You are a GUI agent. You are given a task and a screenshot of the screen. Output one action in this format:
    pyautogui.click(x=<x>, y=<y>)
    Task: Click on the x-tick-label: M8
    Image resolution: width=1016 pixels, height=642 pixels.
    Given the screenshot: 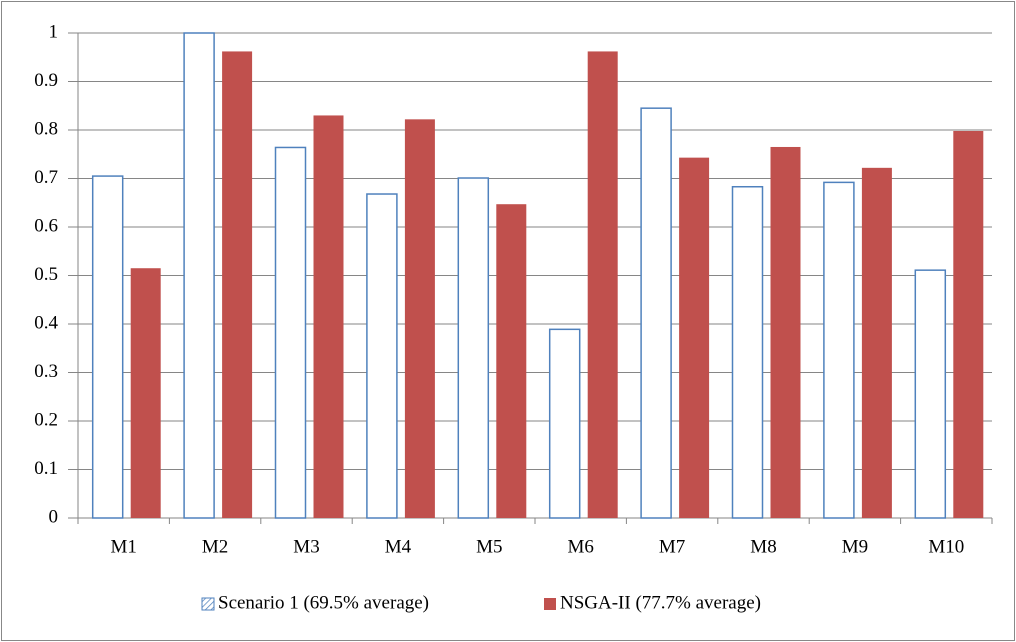 What is the action you would take?
    pyautogui.click(x=763, y=546)
    